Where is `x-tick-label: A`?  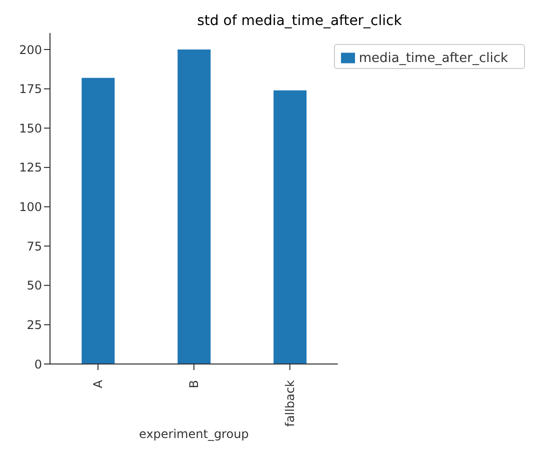 x-tick-label: A is located at coordinates (97, 383).